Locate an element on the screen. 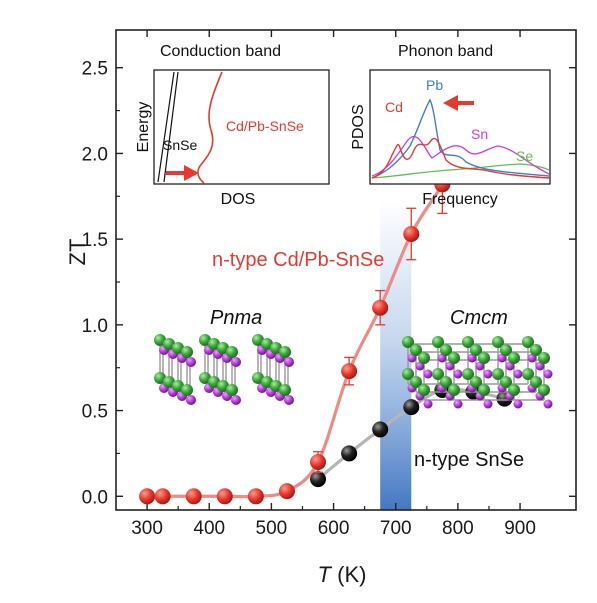 This screenshot has height=603, width=597. inset1-ylabel: Energy is located at coordinates (143, 127).